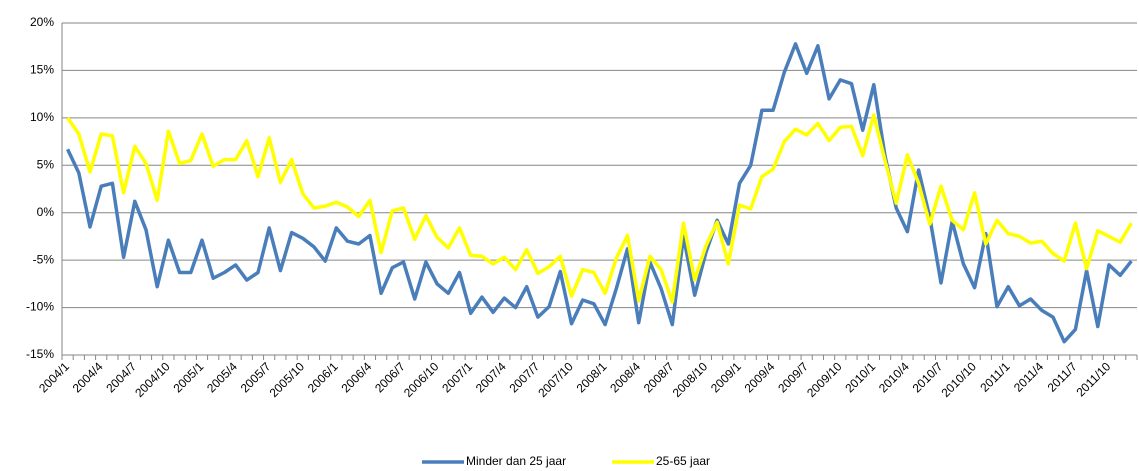 The width and height of the screenshot is (1139, 471). Describe the element at coordinates (152, 379) in the screenshot. I see `x-tick-label: 2004/10` at that location.